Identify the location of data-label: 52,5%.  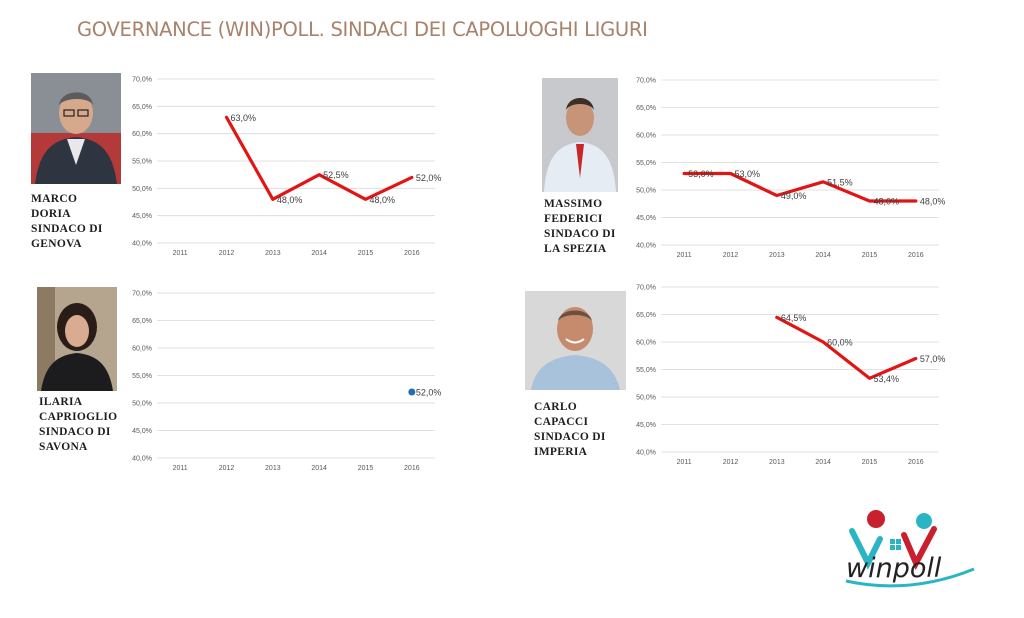
(336, 175).